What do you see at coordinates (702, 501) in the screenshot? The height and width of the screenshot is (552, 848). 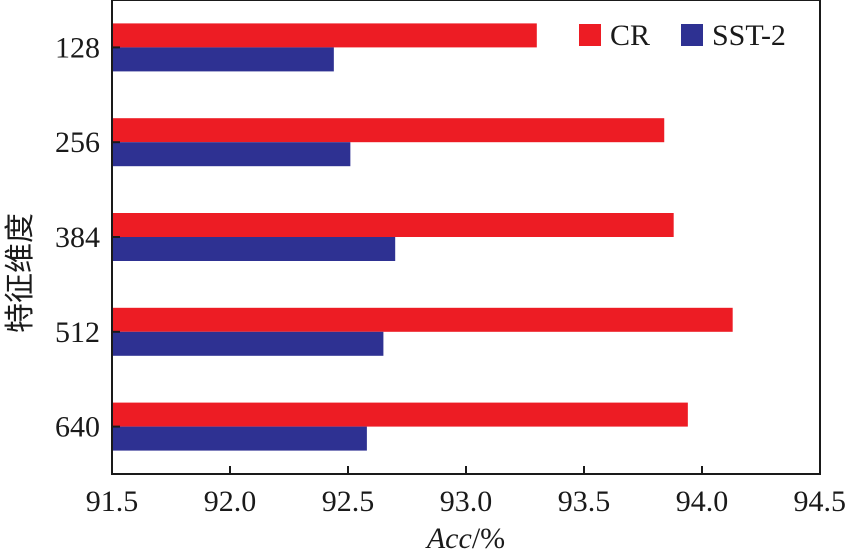 I see `x-tick-label: 94.0` at bounding box center [702, 501].